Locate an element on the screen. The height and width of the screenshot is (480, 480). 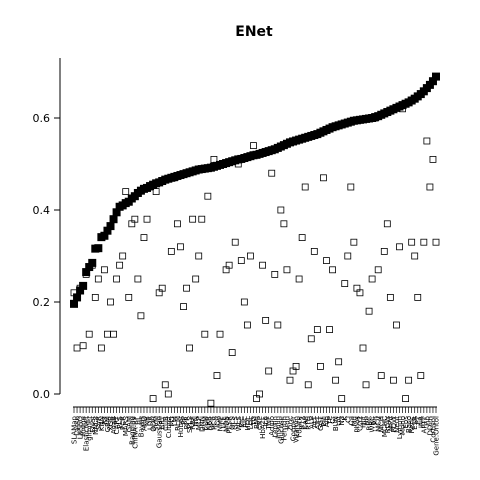
x-tick-label: Na is located at coordinates (342, 421).